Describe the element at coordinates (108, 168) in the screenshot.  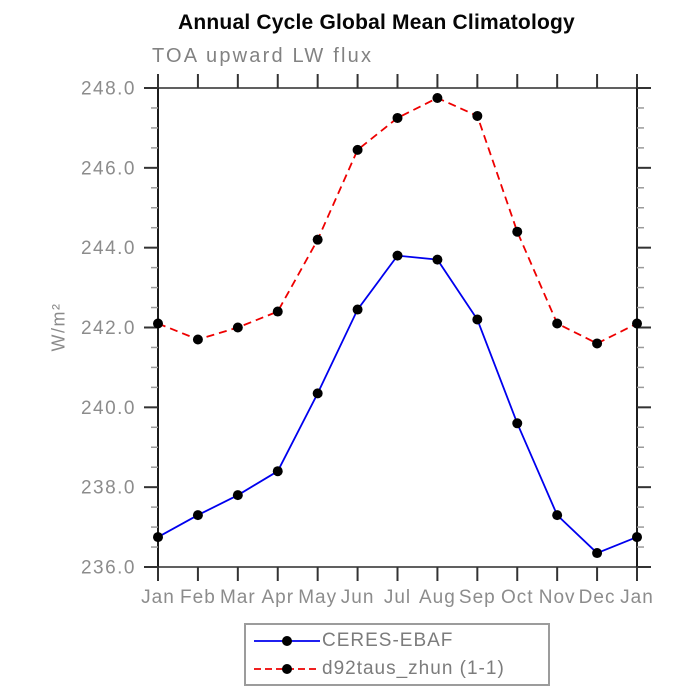
I see `svg-text: 246.0` at that location.